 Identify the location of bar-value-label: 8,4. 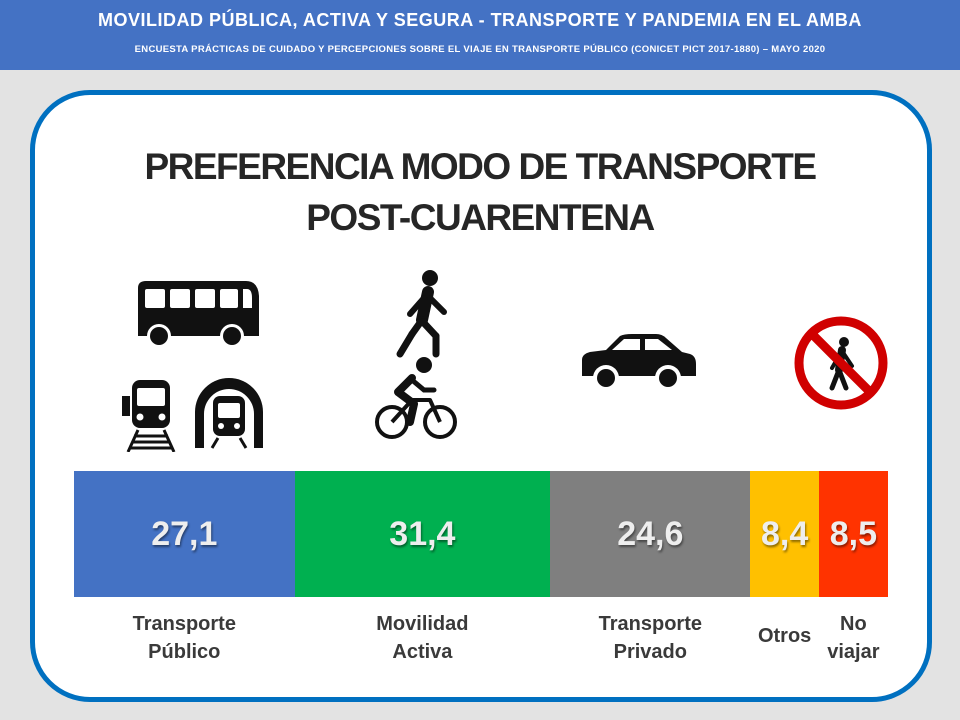
(784, 533).